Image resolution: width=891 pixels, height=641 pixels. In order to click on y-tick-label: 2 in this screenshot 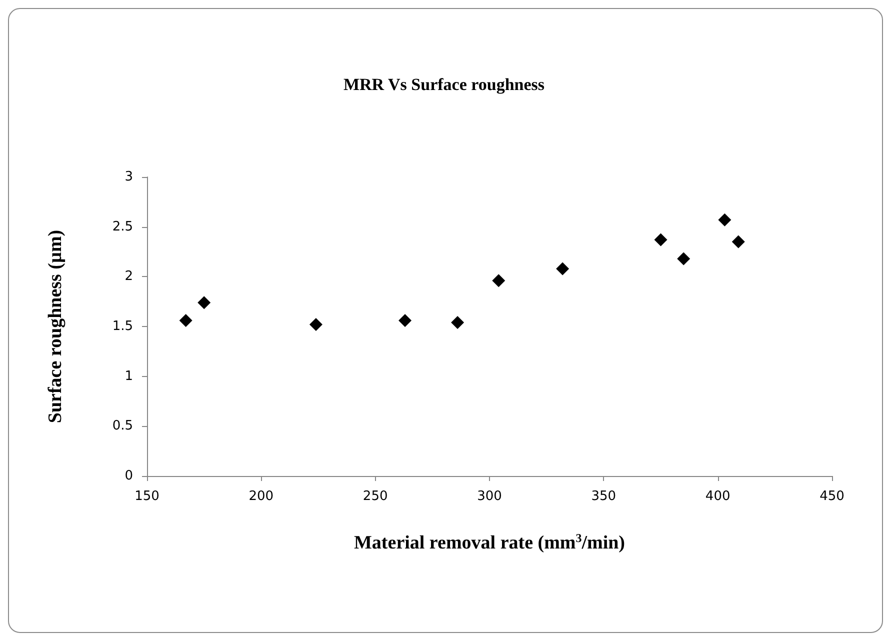, I will do `click(128, 276)`.